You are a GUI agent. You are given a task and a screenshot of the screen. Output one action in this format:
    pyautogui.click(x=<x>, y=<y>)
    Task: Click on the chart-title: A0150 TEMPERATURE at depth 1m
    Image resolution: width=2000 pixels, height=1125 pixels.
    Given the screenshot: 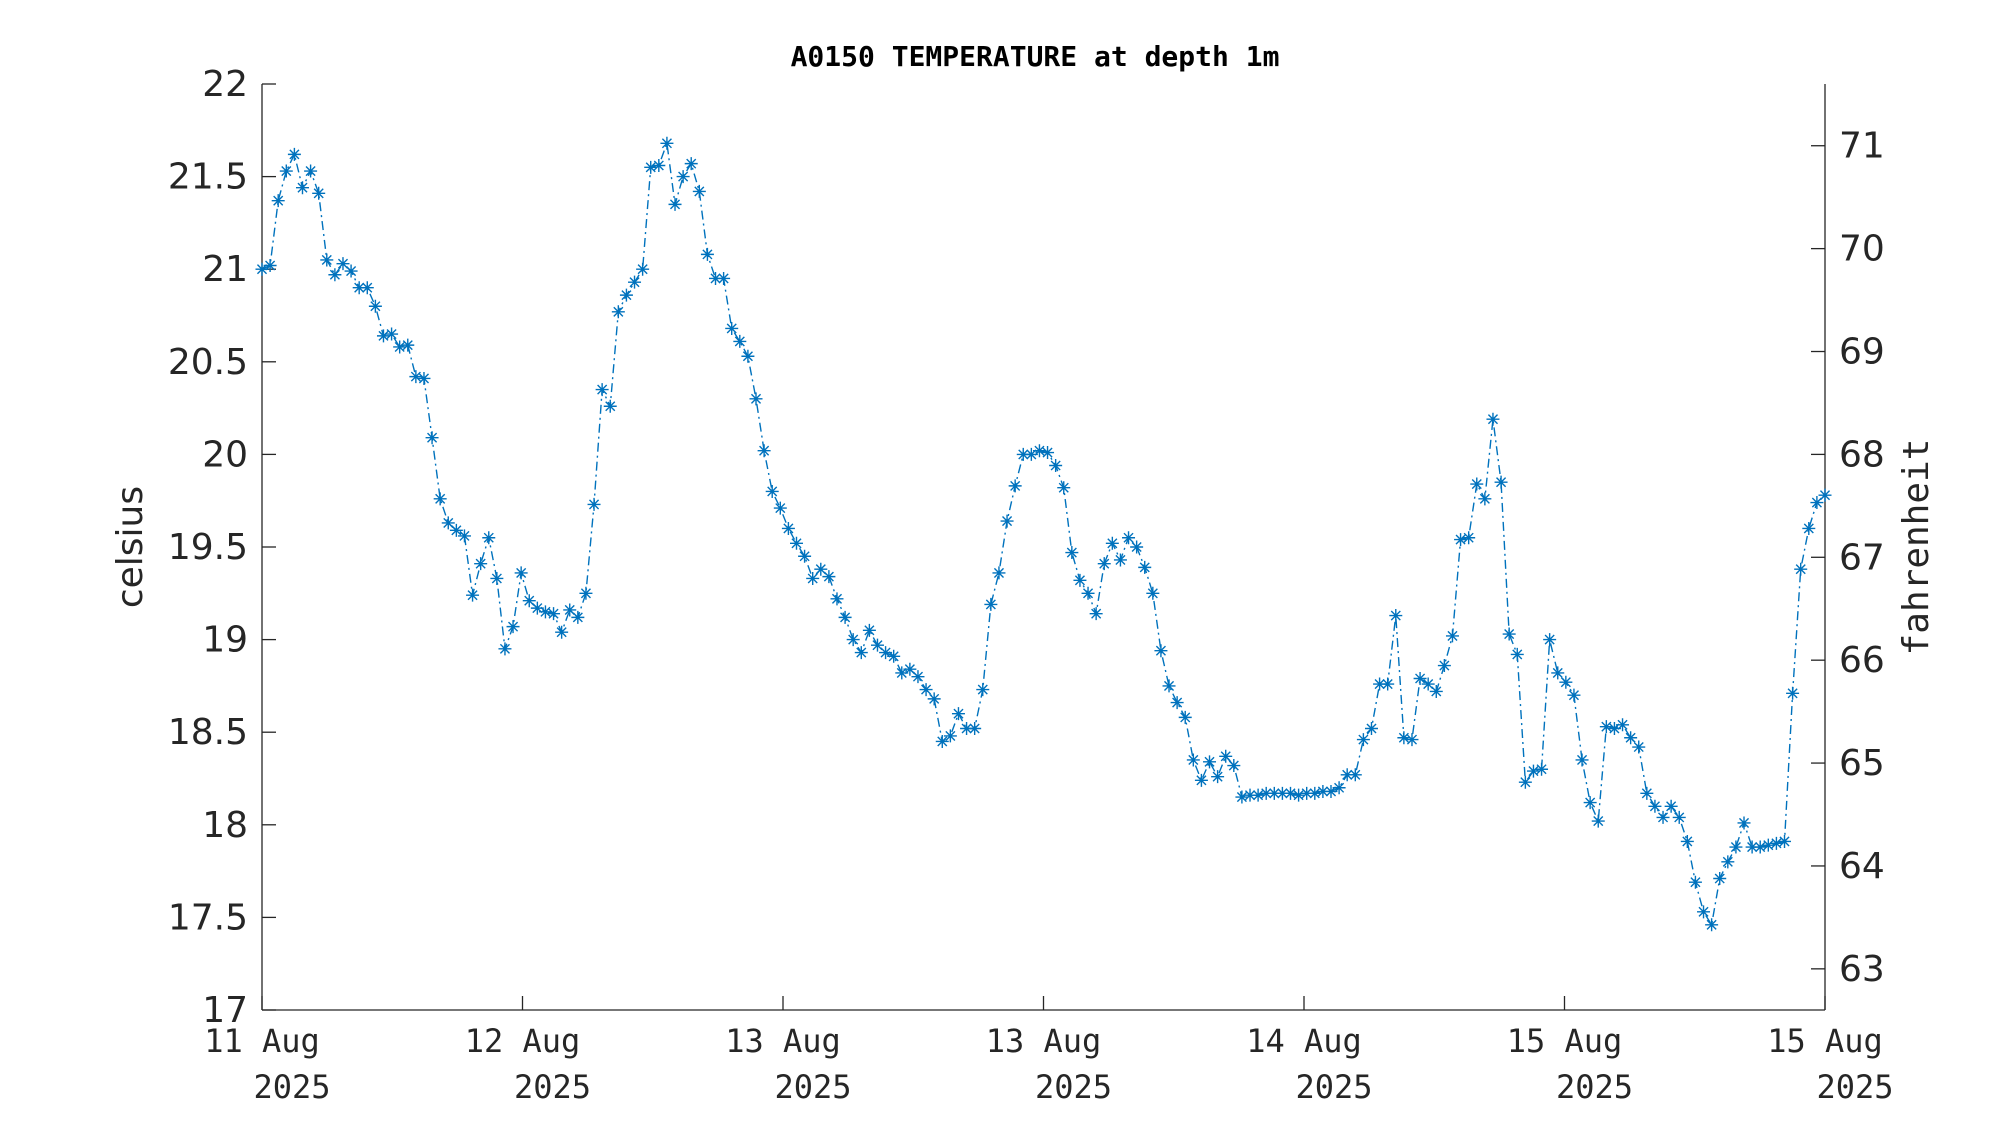 What is the action you would take?
    pyautogui.click(x=1035, y=56)
    